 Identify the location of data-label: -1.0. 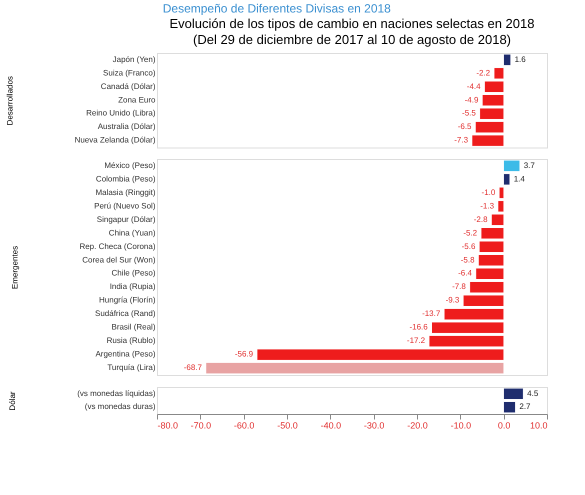
(489, 192).